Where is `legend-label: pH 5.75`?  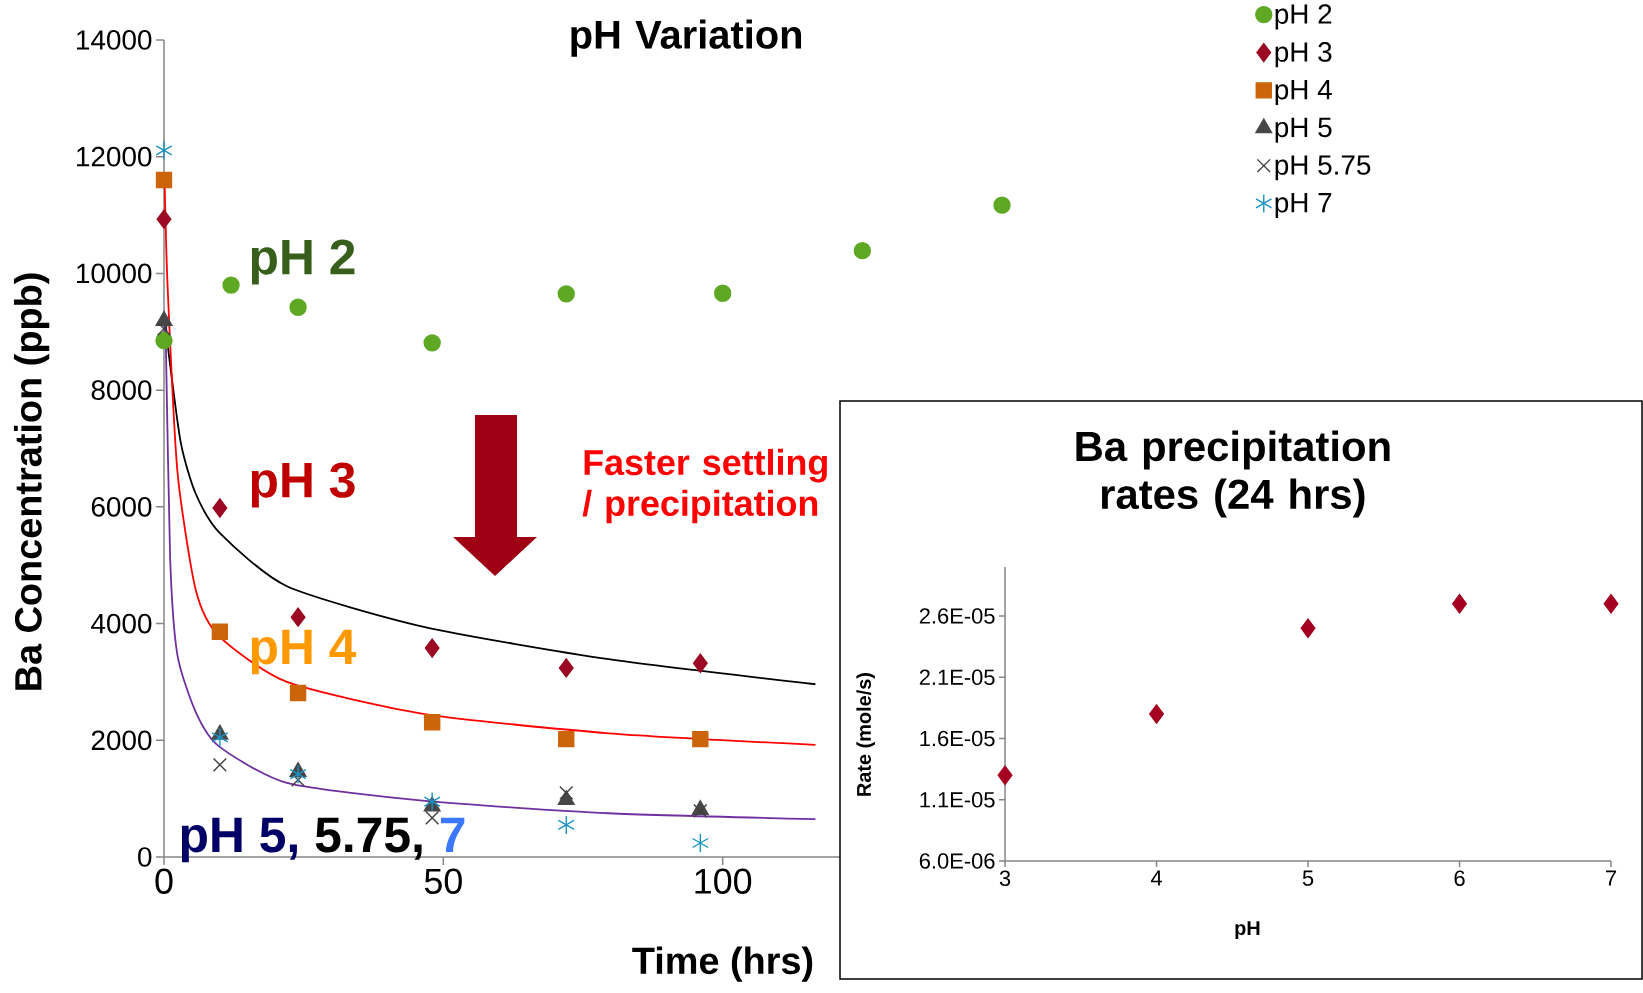 legend-label: pH 5.75 is located at coordinates (1323, 168).